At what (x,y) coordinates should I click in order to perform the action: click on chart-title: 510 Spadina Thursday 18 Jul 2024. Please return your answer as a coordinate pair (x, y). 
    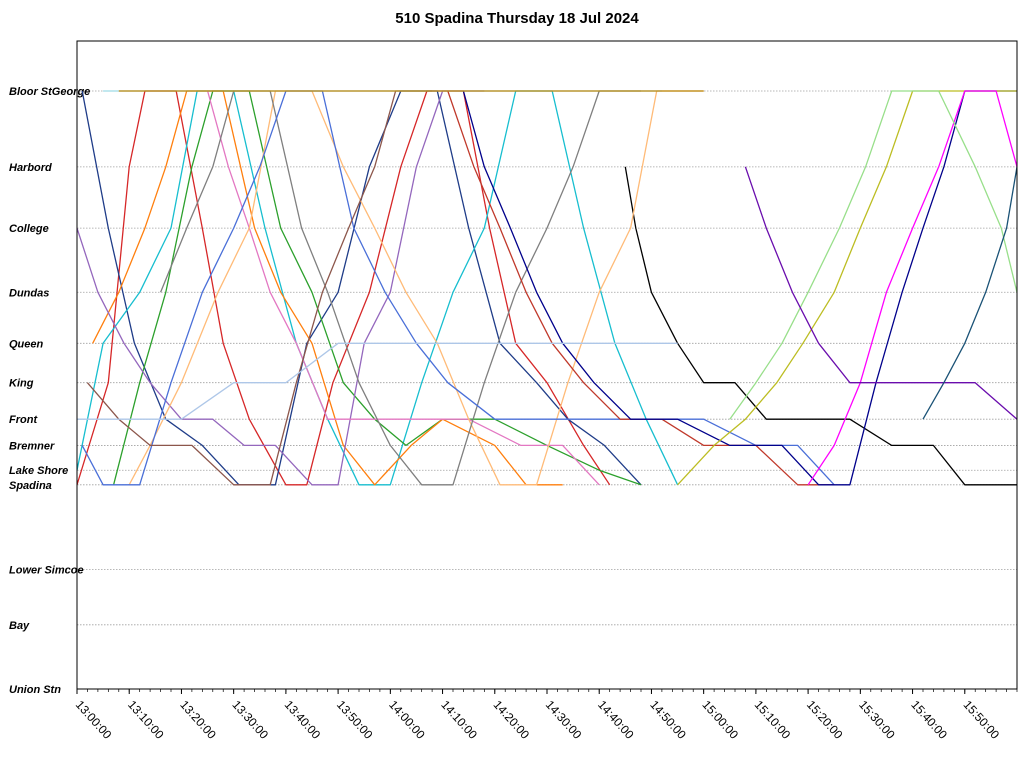
    Looking at the image, I should click on (517, 18).